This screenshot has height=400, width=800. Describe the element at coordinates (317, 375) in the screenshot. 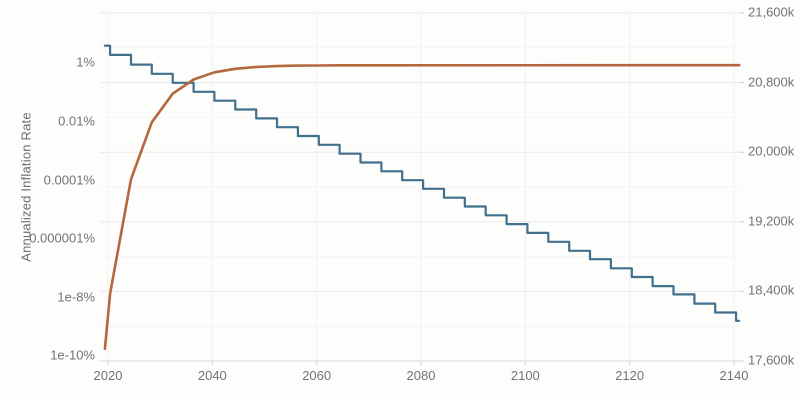

I see `x-axis-tick-label: 2060` at that location.